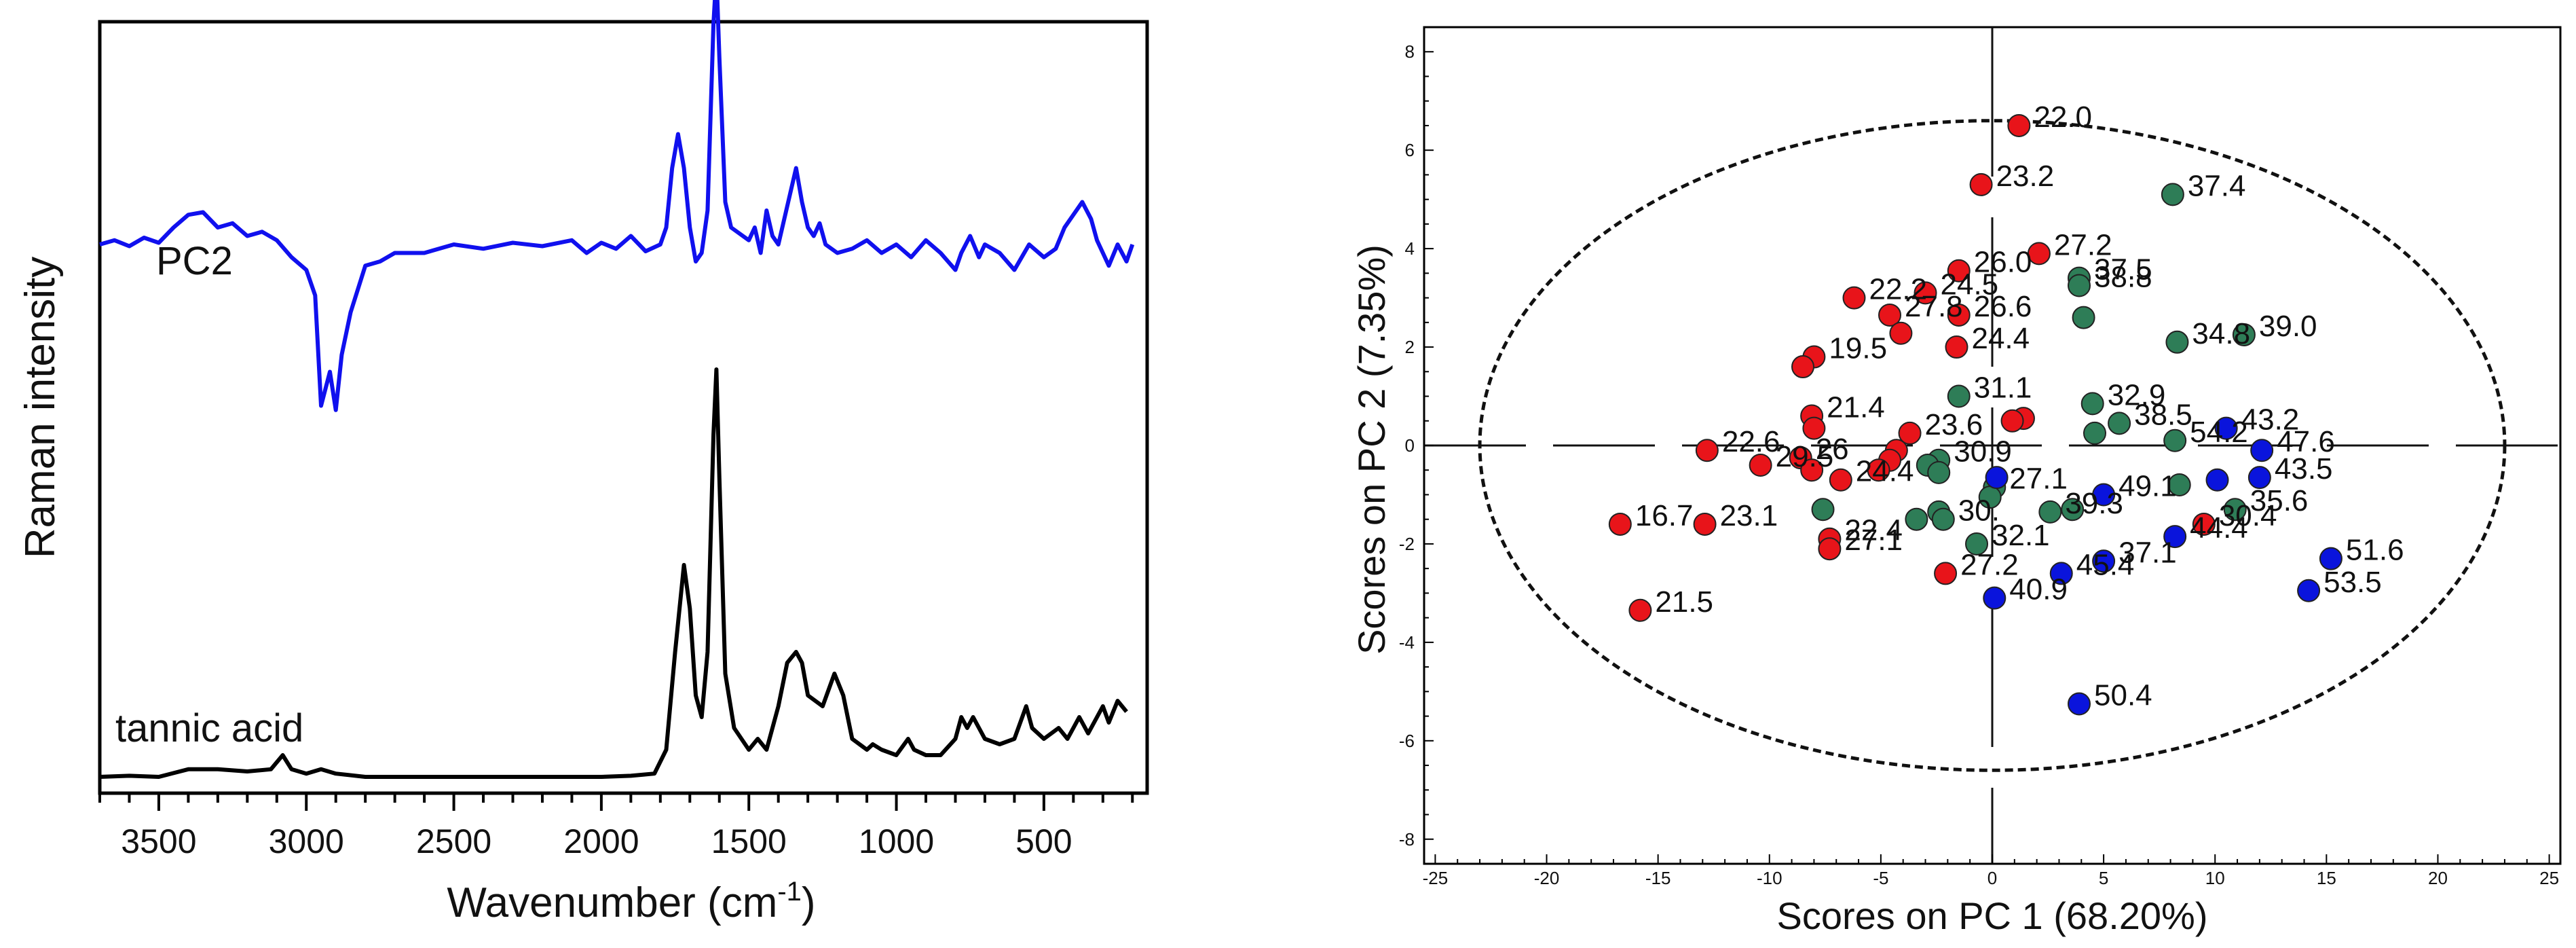  What do you see at coordinates (2353, 582) in the screenshot?
I see `point-label: 53.5` at bounding box center [2353, 582].